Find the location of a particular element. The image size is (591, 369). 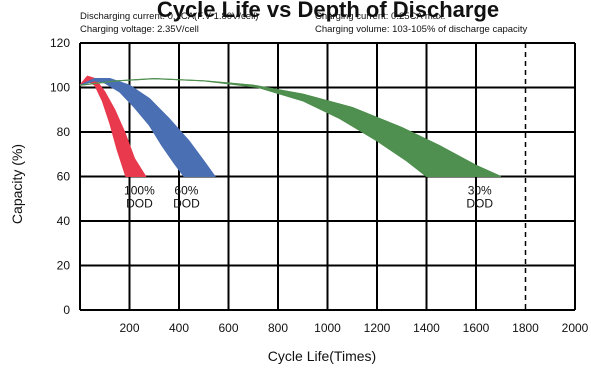

y-tick-label: 40 is located at coordinates (64, 221).